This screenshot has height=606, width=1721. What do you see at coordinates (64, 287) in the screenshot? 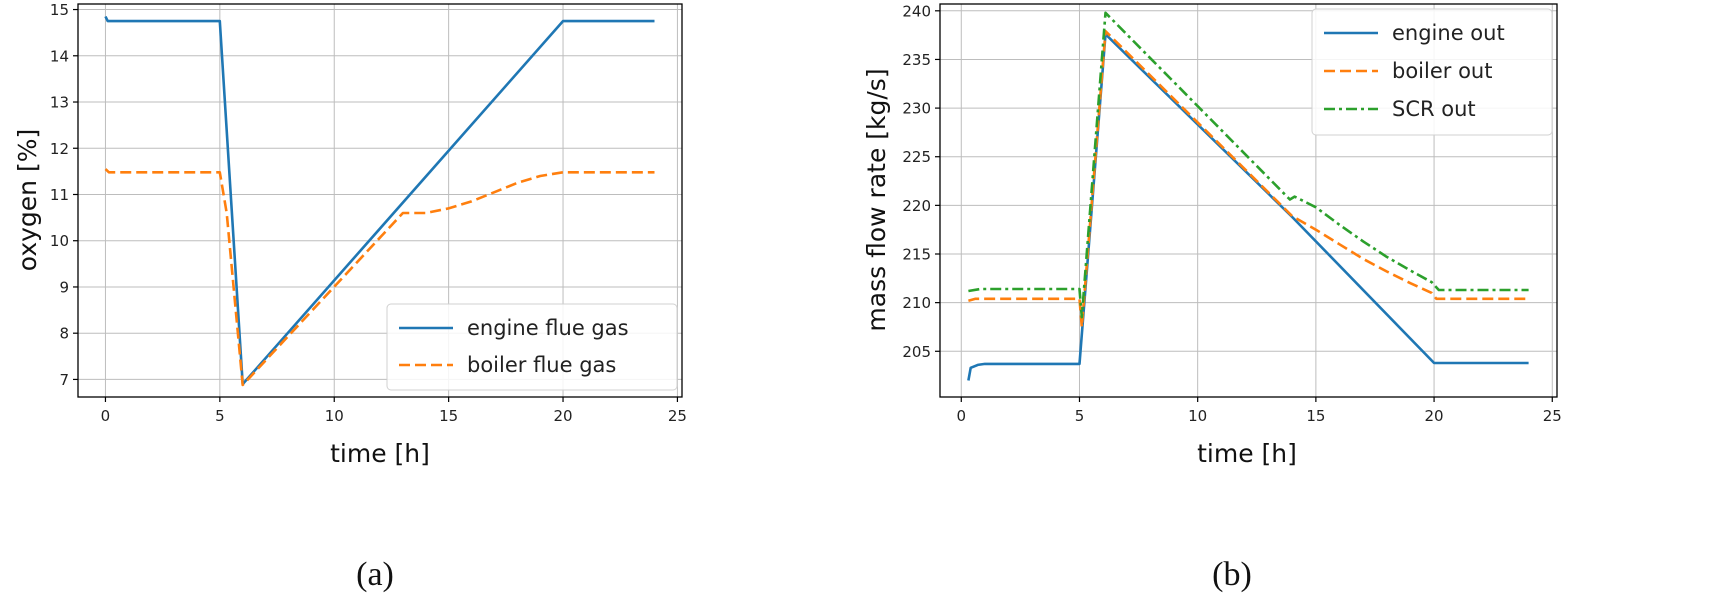
I see `y-tick-label: 9` at bounding box center [64, 287].